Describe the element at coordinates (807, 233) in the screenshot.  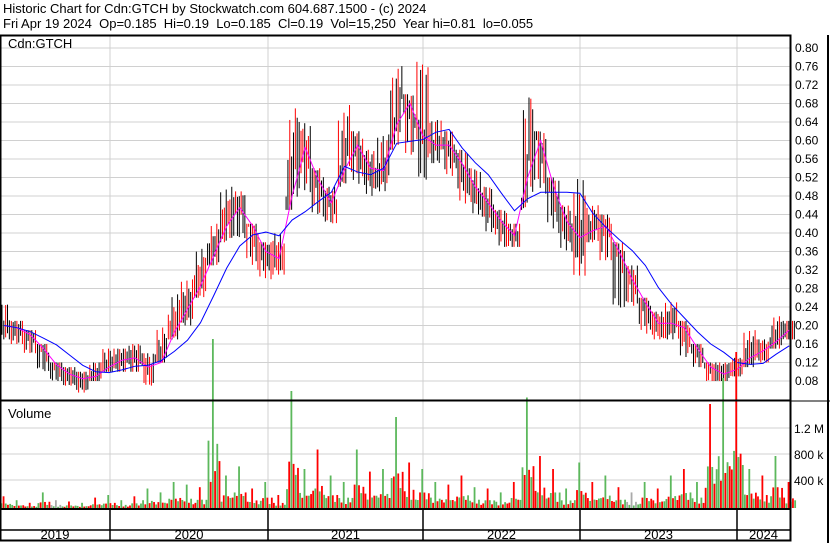
I see `price-tick-label: 0.40` at that location.